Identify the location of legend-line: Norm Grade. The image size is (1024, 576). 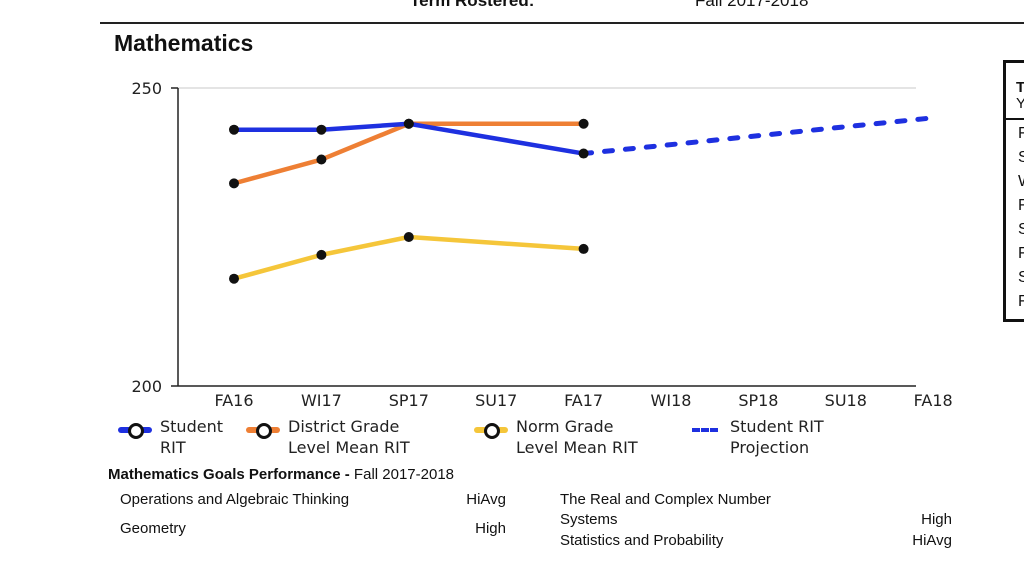
(565, 426).